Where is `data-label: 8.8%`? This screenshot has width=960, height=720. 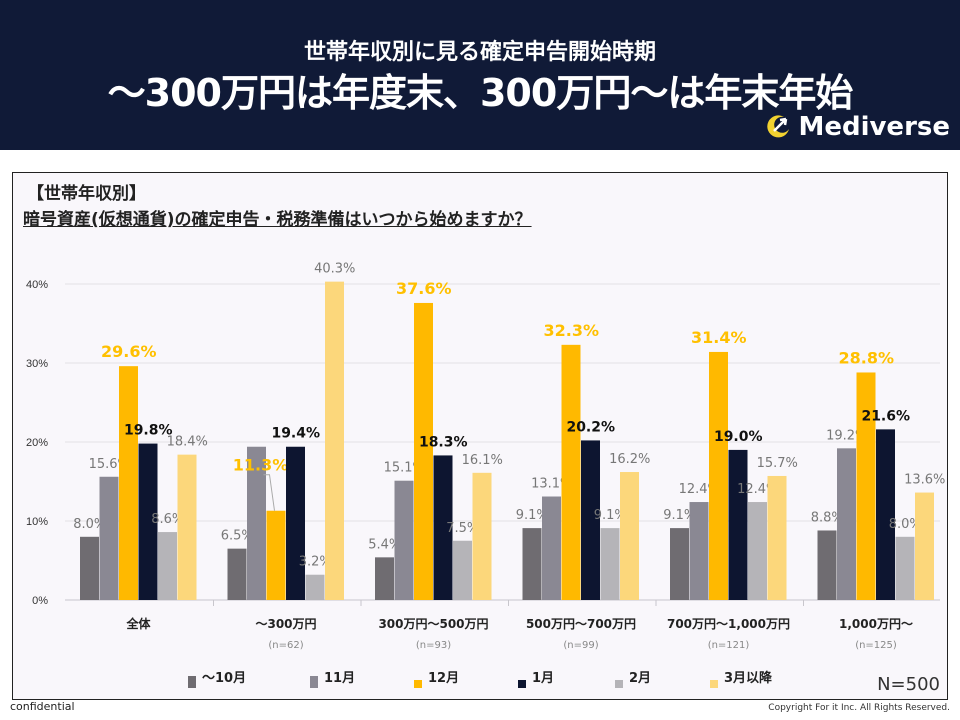
data-label: 8.8% is located at coordinates (827, 517).